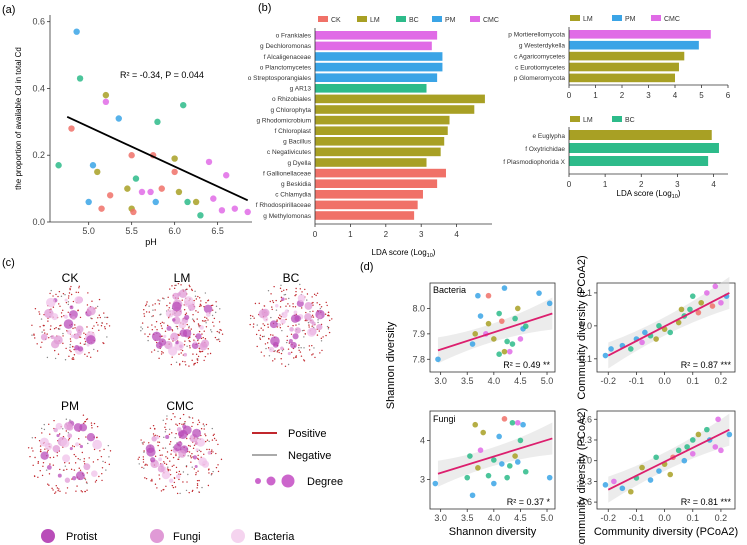  What do you see at coordinates (668, 324) in the screenshot?
I see `fit-line-d2` at bounding box center [668, 324].